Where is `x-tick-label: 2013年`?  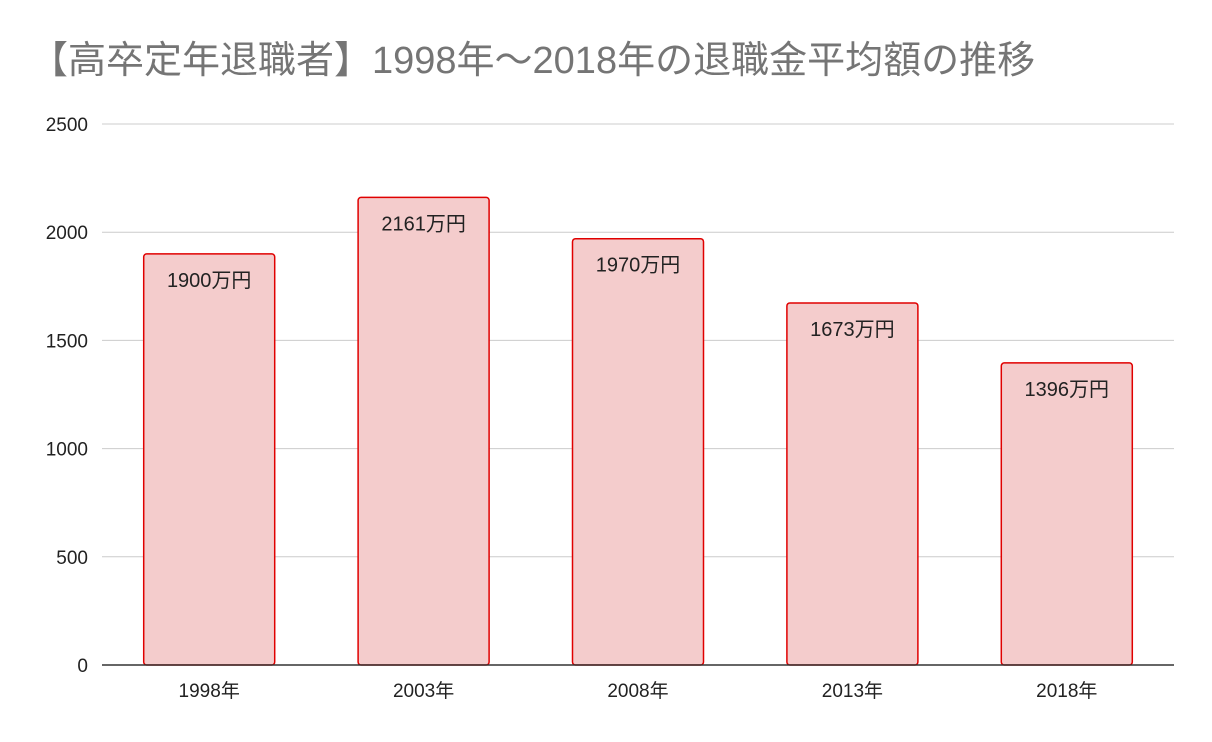
x-tick-label: 2013年 is located at coordinates (852, 691).